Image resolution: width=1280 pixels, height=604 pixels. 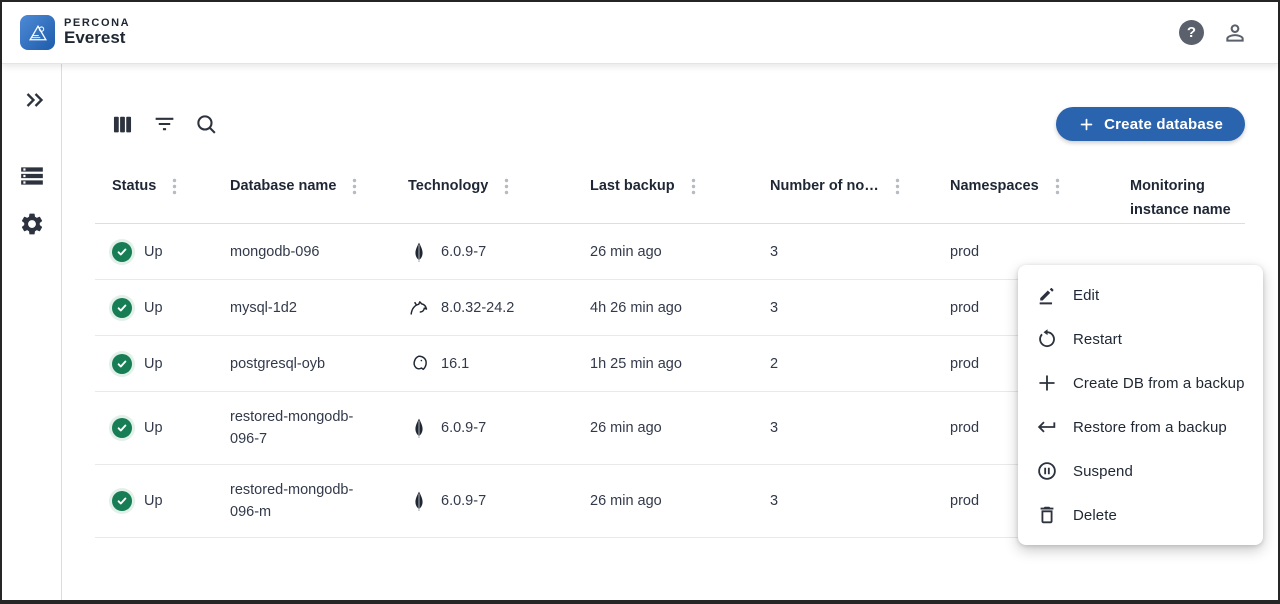 I want to click on table-row: Up restored-mongodb-096-7, so click(x=670, y=428).